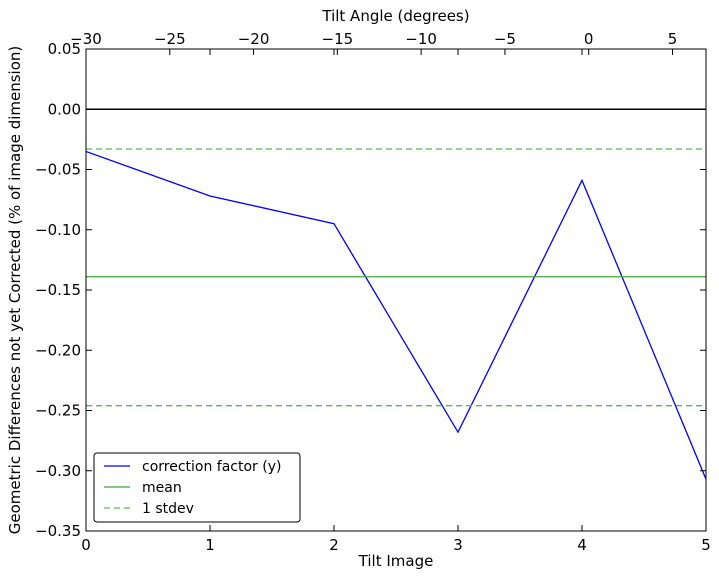 Image resolution: width=719 pixels, height=579 pixels. Describe the element at coordinates (211, 467) in the screenshot. I see `legend-entry-label: correction factor (y)` at that location.